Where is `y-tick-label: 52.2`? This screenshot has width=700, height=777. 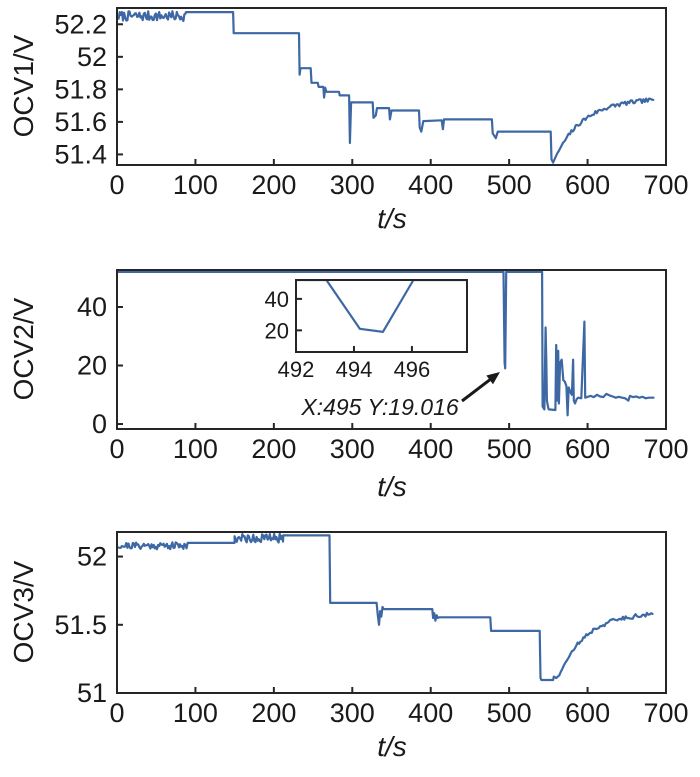 y-tick-label: 52.2 is located at coordinates (80, 24).